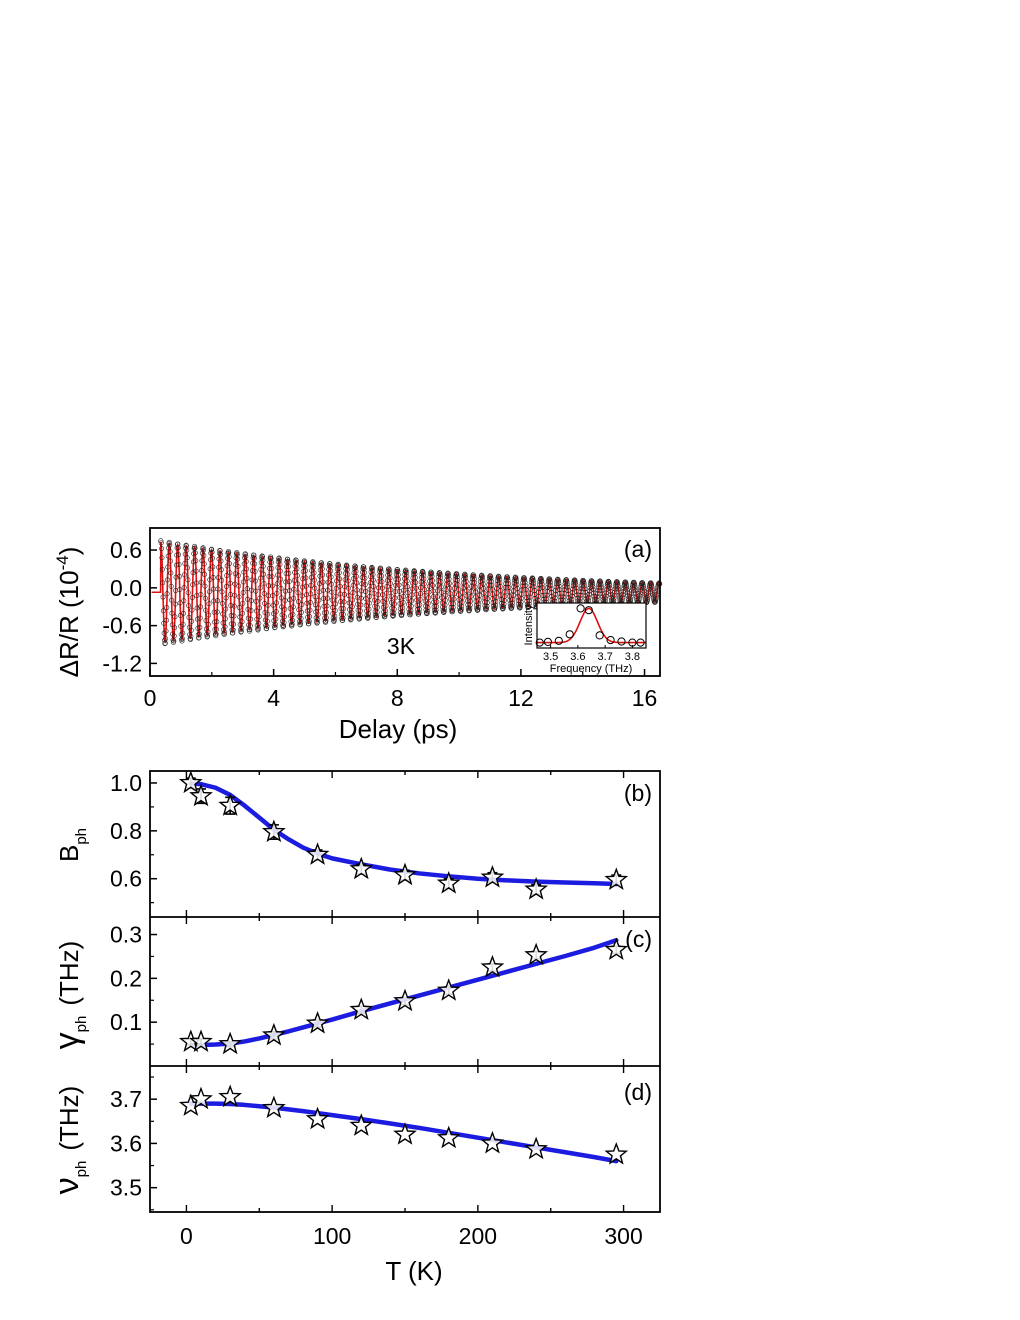 Image resolution: width=1020 pixels, height=1320 pixels. What do you see at coordinates (536, 1148) in the screenshot?
I see `panel-d-data-point` at bounding box center [536, 1148].